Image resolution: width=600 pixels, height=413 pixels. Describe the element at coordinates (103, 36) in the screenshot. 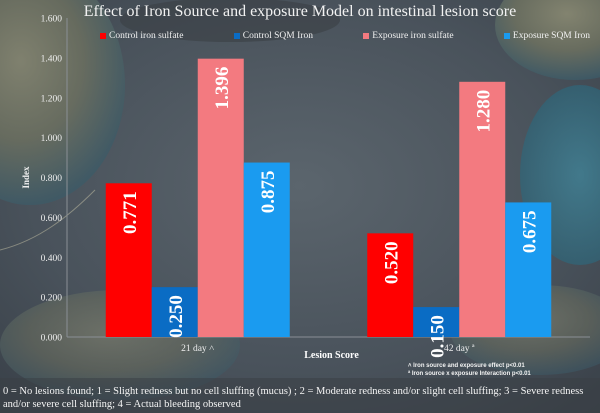

I see `legend-swatch-control-iron-sulfate` at that location.